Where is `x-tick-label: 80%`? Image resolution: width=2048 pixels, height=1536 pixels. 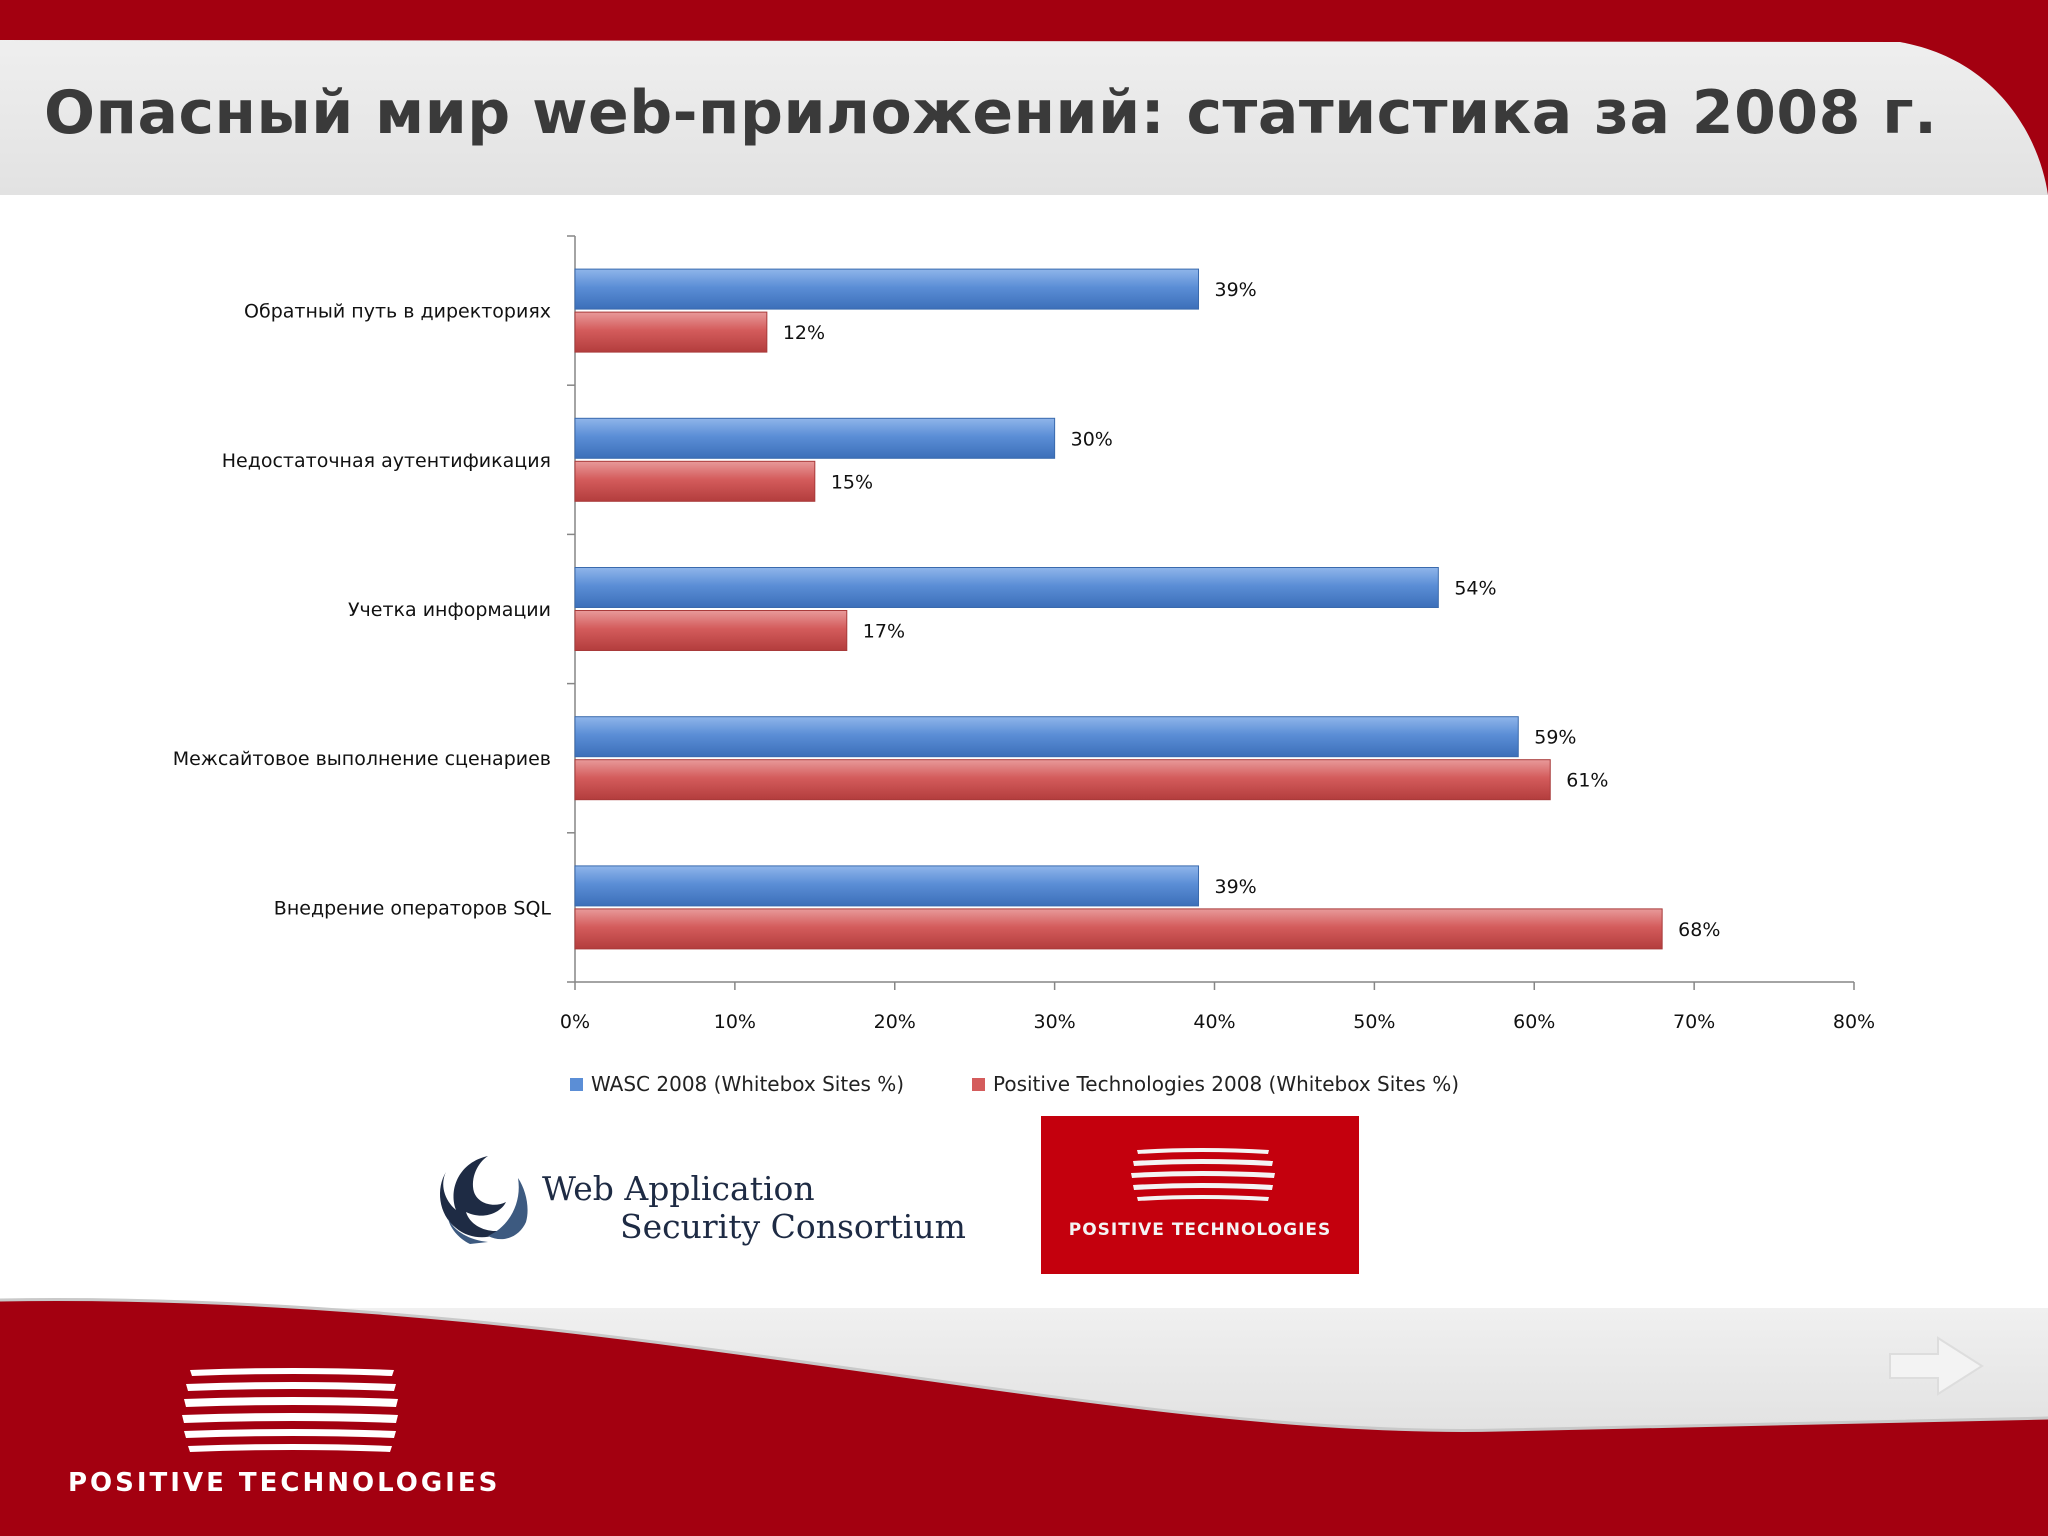
x-tick-label: 80% is located at coordinates (1854, 1022).